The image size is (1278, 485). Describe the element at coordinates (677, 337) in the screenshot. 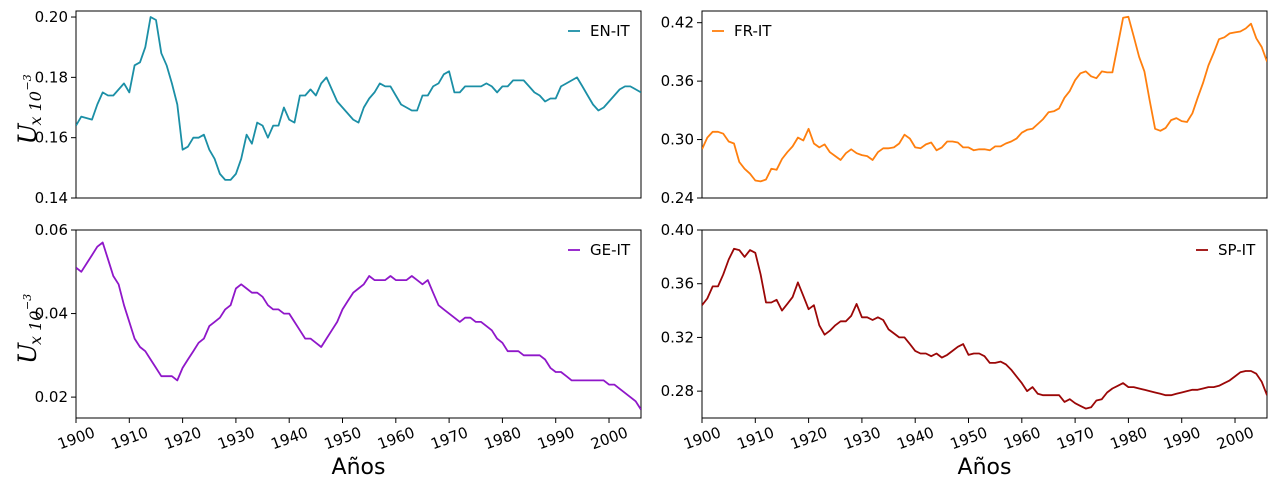

I see `y-tick-label: 0.32` at that location.